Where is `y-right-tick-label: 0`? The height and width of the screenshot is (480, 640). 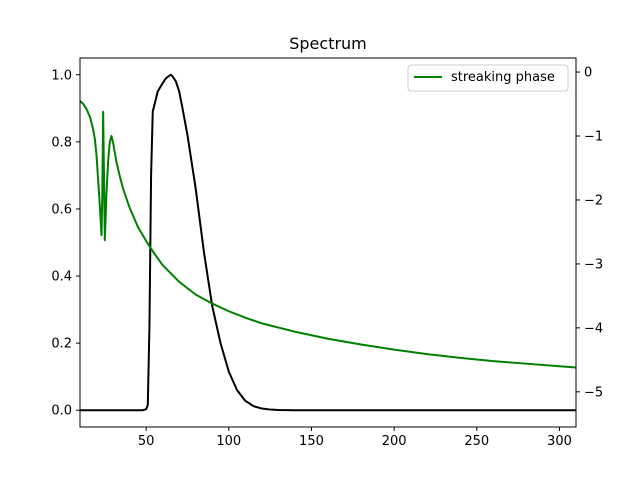 y-right-tick-label: 0 is located at coordinates (588, 73).